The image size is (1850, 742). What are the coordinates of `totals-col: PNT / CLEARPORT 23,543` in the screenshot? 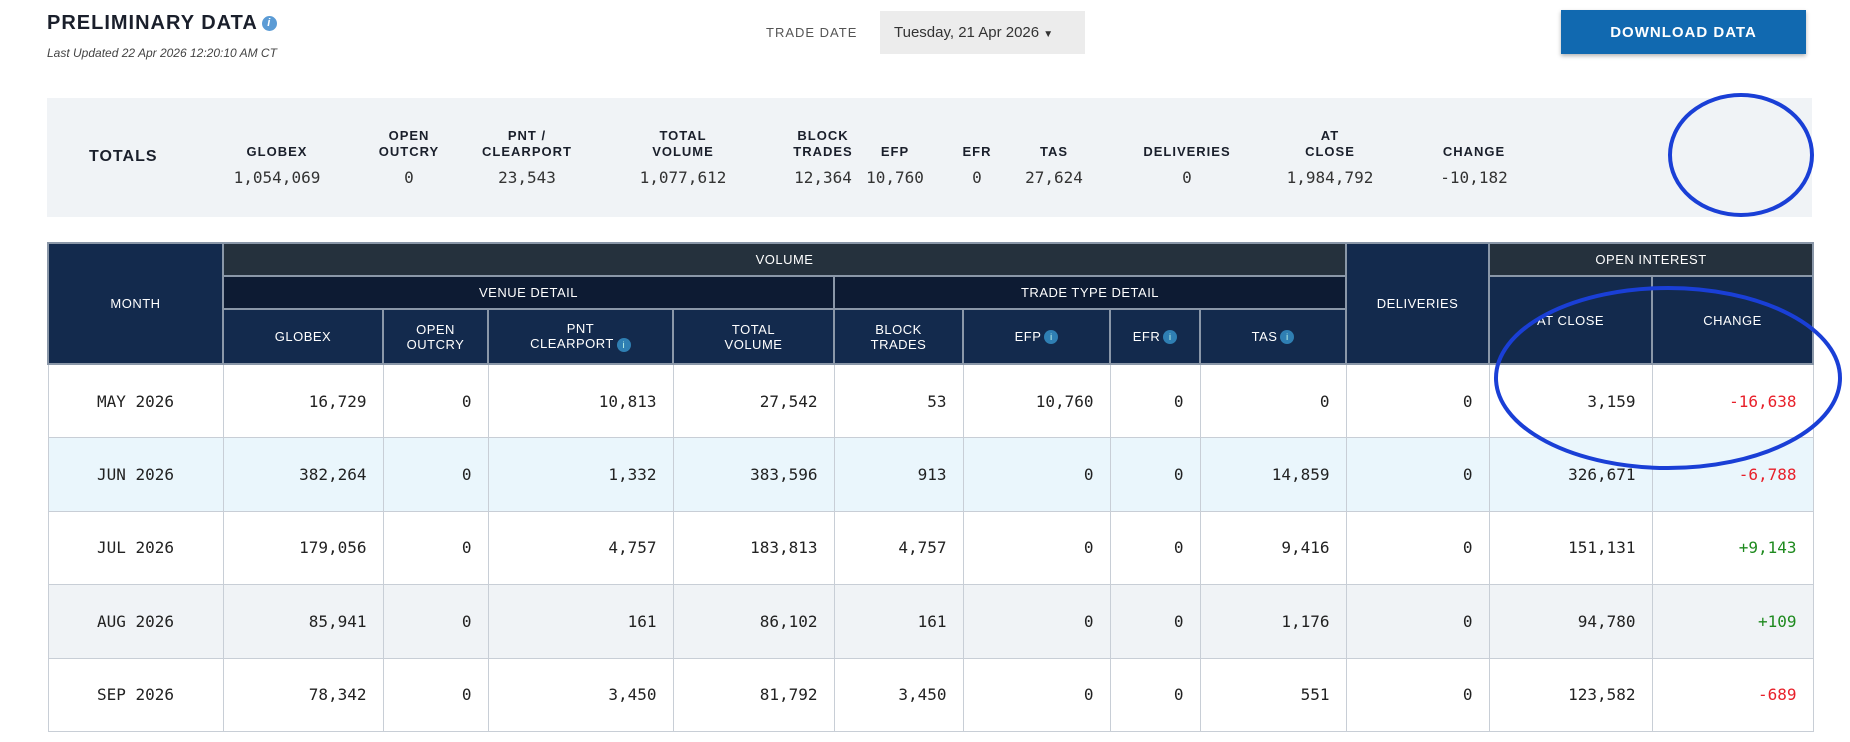 It's located at (527, 156).